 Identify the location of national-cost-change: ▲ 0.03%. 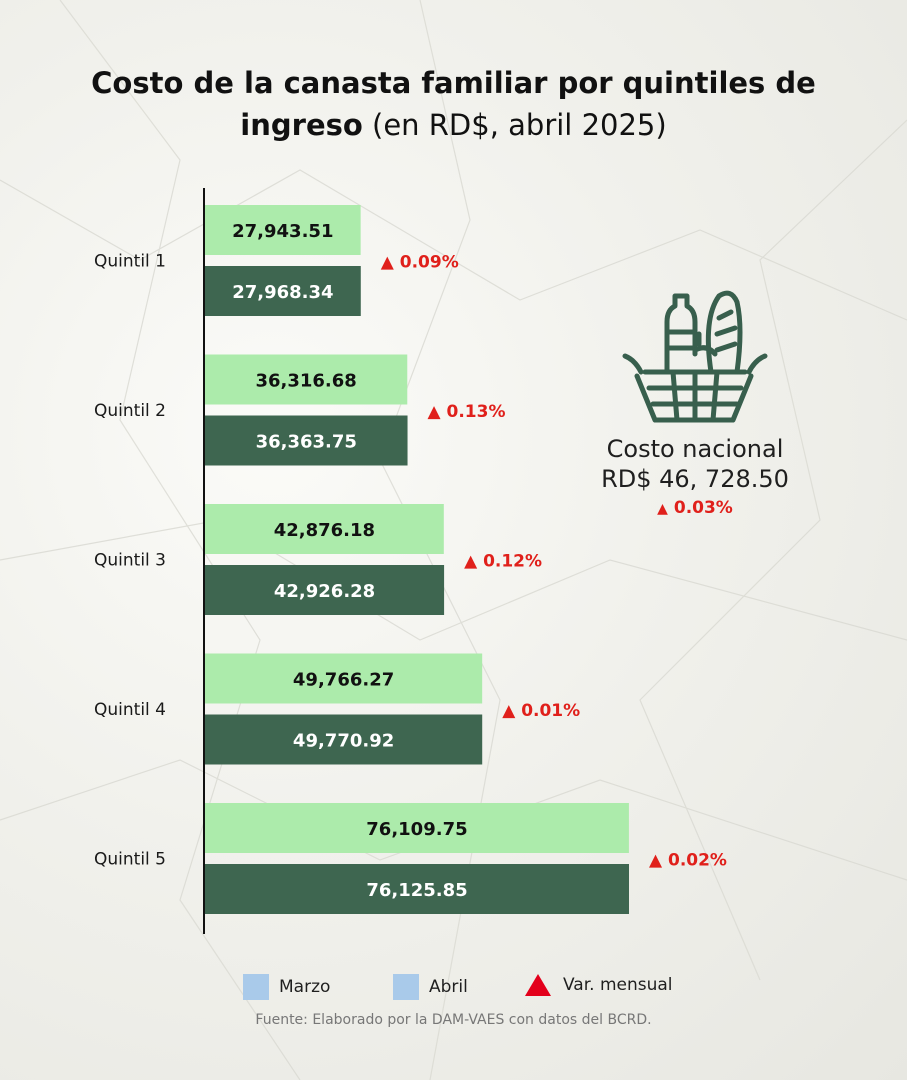
(695, 508).